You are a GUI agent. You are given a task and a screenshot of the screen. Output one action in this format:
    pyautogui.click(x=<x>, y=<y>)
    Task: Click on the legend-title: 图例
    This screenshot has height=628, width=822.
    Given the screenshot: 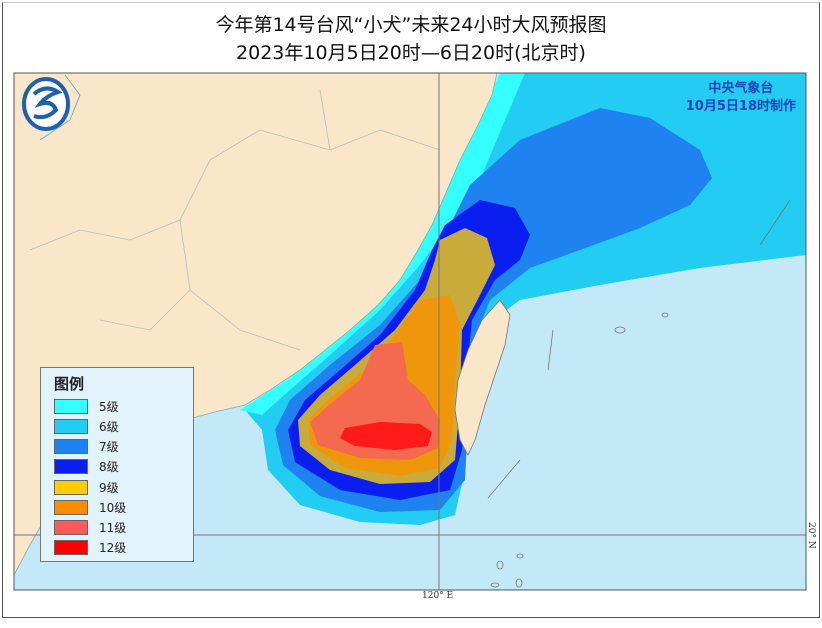 What is the action you would take?
    pyautogui.click(x=69, y=384)
    